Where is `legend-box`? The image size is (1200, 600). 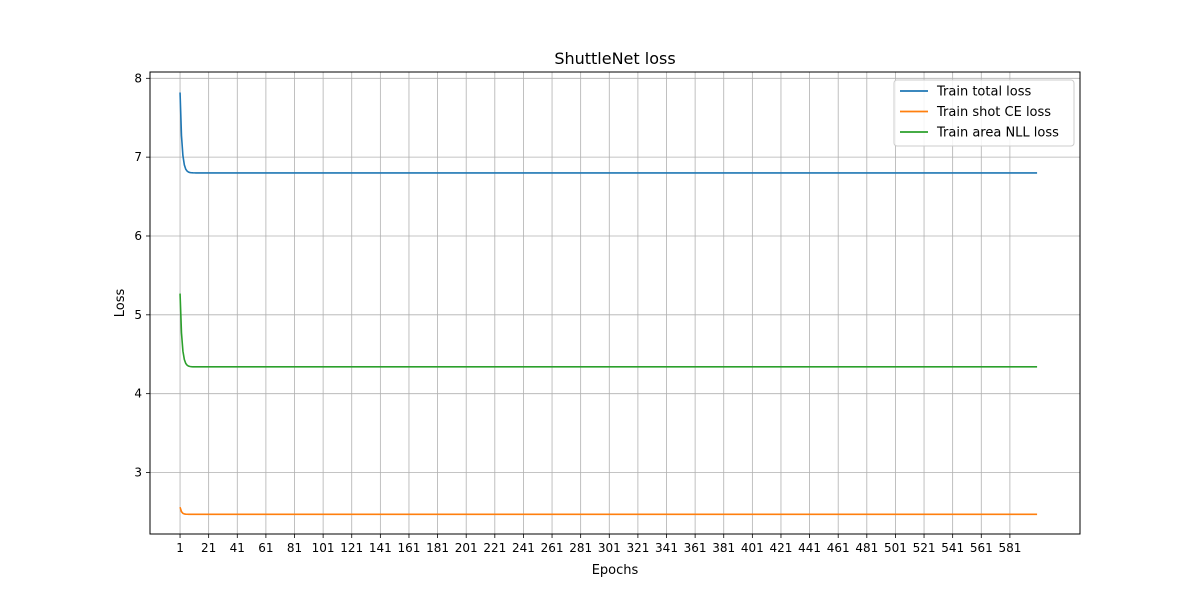
legend-box is located at coordinates (984, 113).